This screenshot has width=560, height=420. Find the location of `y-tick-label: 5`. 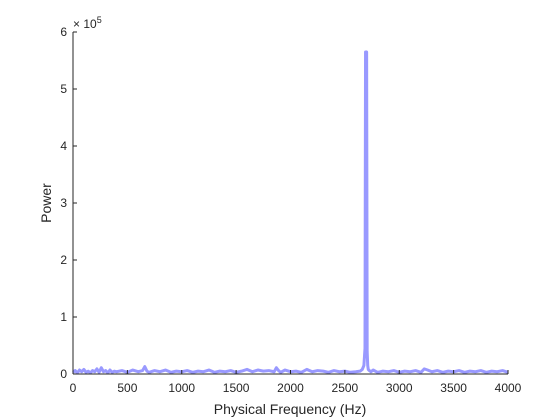

y-tick-label: 5 is located at coordinates (63, 89).